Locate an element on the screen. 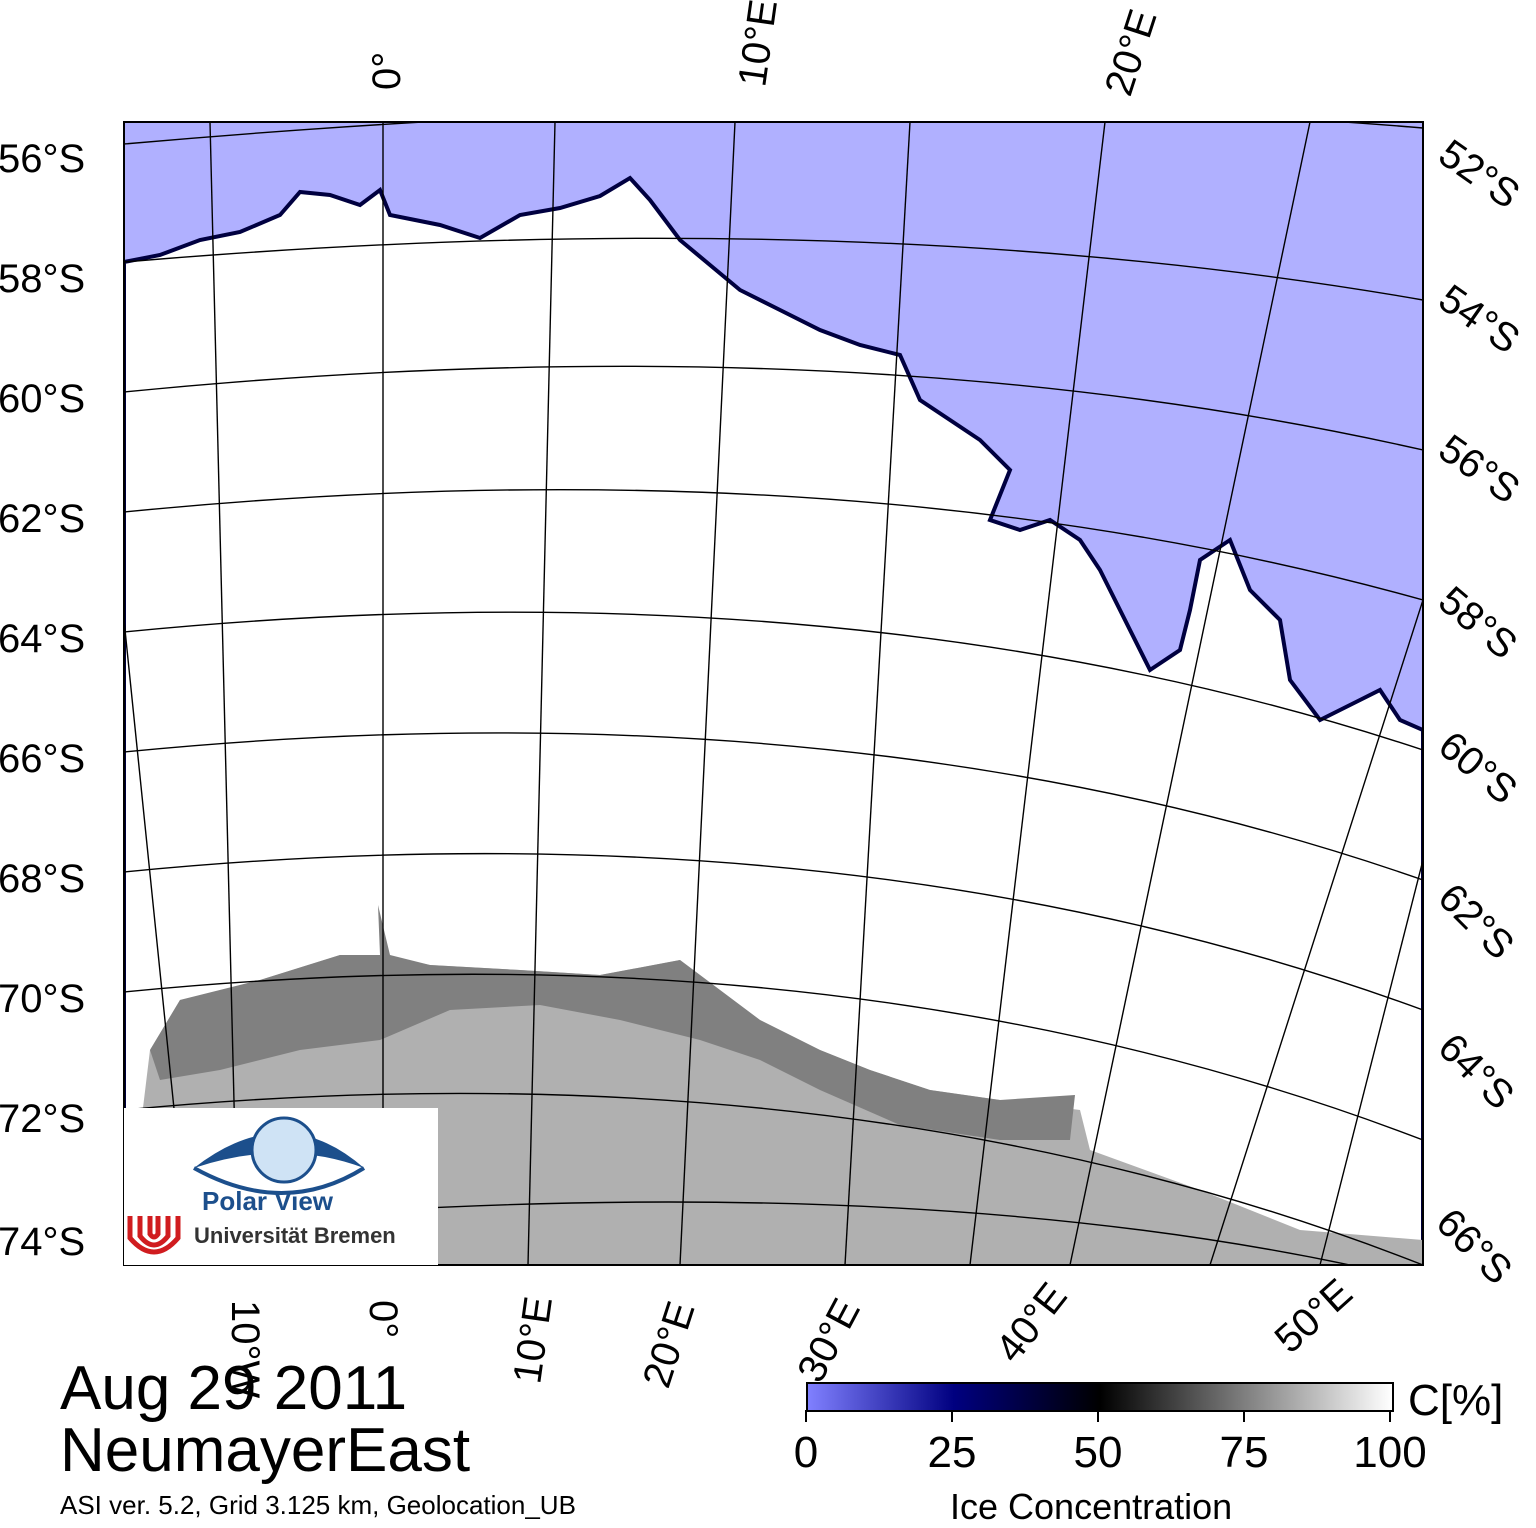  lat-label-right: 66°S is located at coordinates (1474, 1246).